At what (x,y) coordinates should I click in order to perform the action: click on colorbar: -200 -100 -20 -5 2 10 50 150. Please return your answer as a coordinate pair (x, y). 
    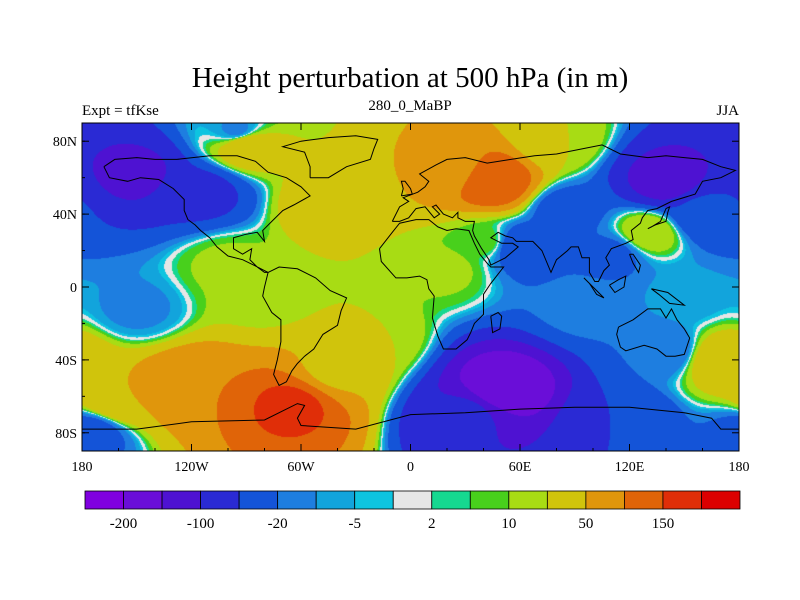
    Looking at the image, I should click on (412, 511).